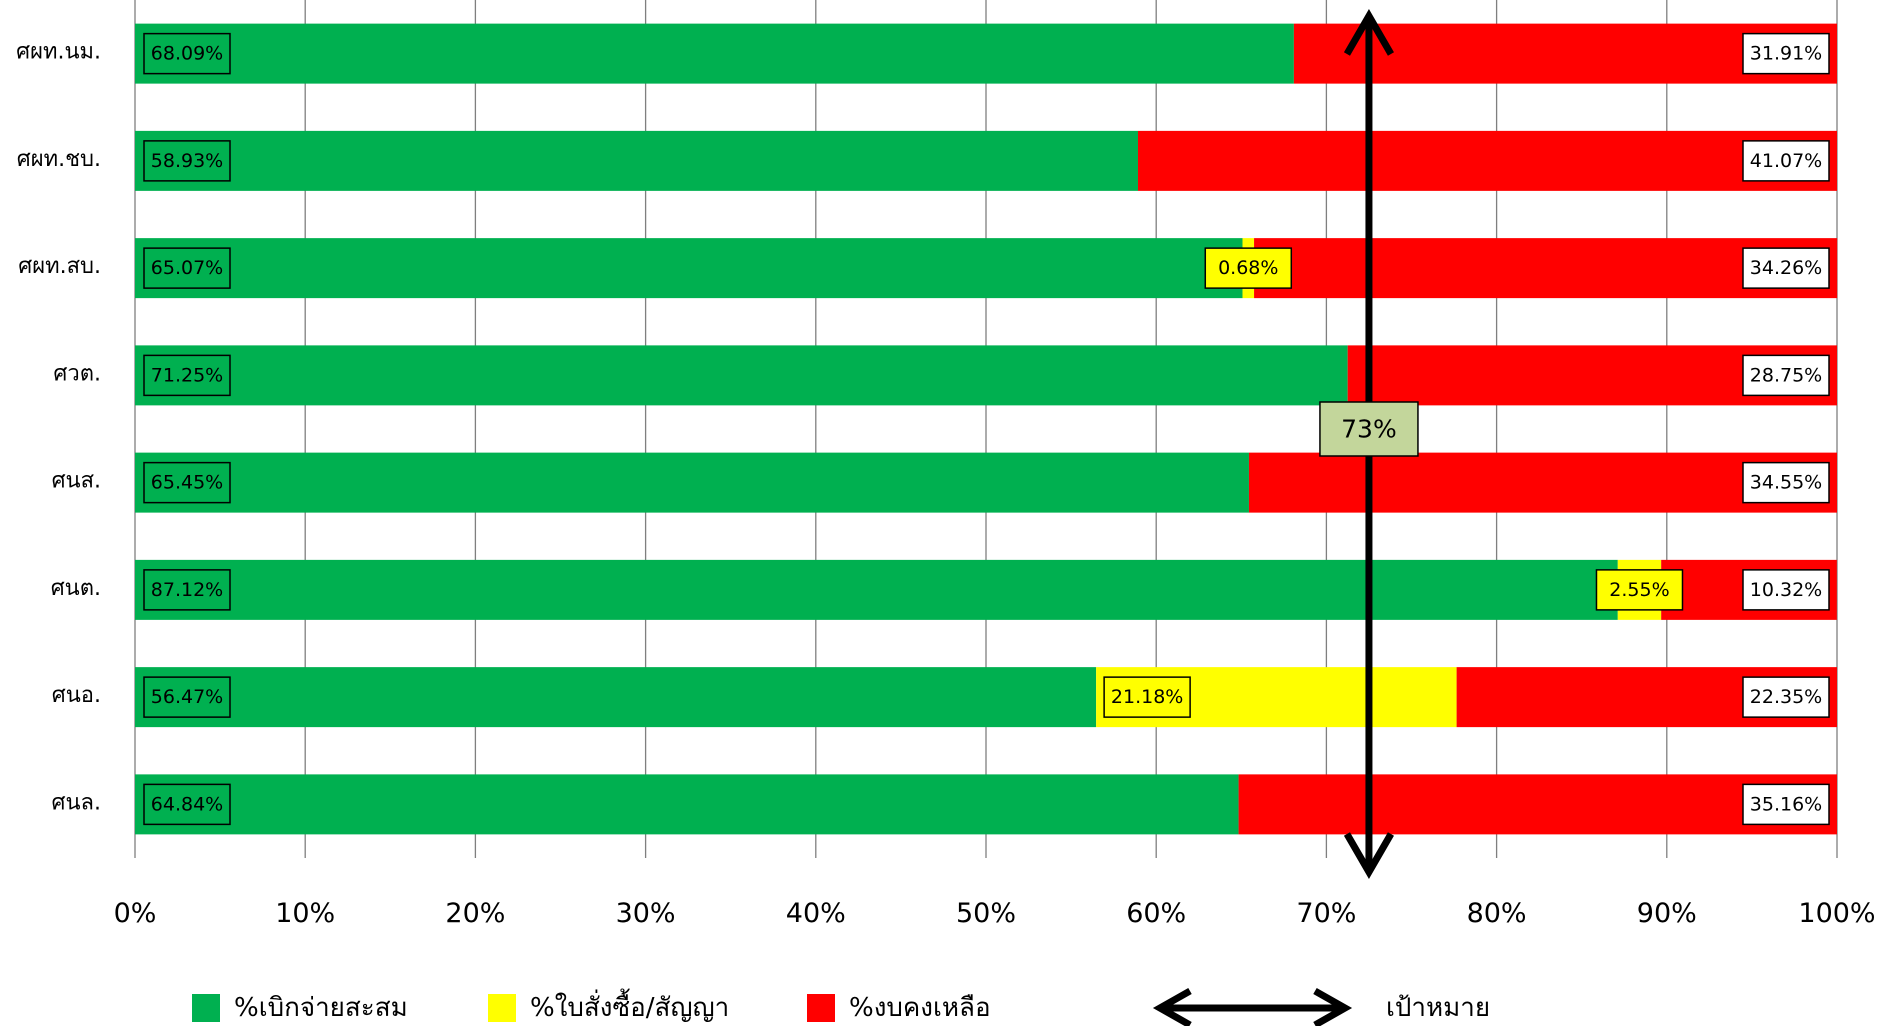 The image size is (1879, 1026). I want to click on category-label: ศนล., so click(76, 802).